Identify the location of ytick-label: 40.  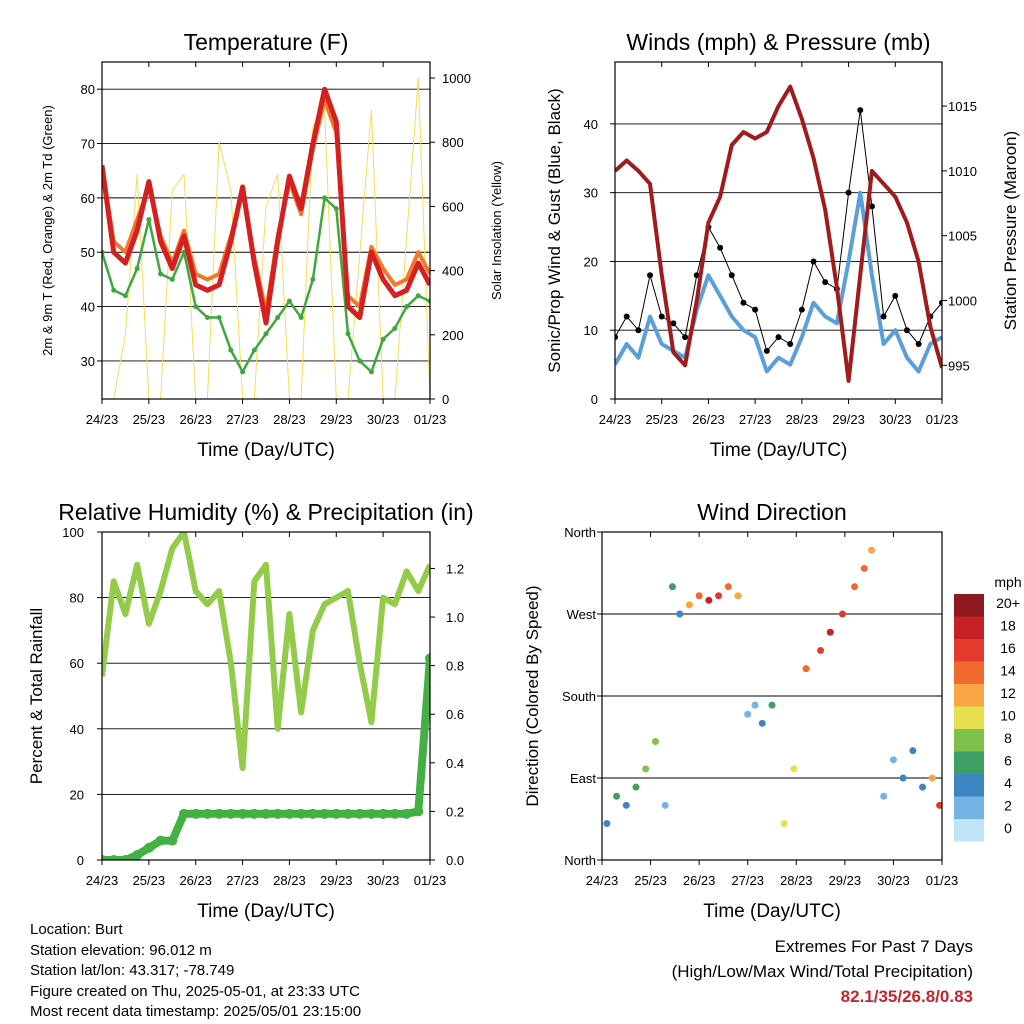
(591, 124).